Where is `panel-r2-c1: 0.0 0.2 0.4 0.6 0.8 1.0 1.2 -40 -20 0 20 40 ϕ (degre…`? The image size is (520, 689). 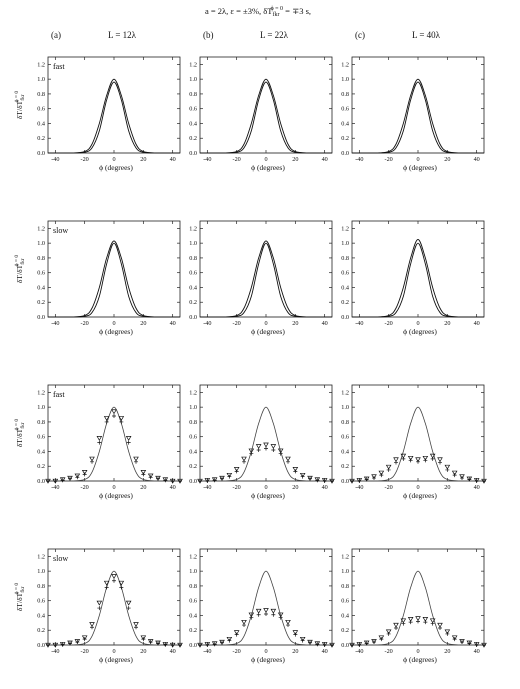 panel-r2-c1: 0.0 0.2 0.4 0.6 0.8 1.0 1.2 -40 -20 0 20 40 ϕ (degre… is located at coordinates (261, 278).